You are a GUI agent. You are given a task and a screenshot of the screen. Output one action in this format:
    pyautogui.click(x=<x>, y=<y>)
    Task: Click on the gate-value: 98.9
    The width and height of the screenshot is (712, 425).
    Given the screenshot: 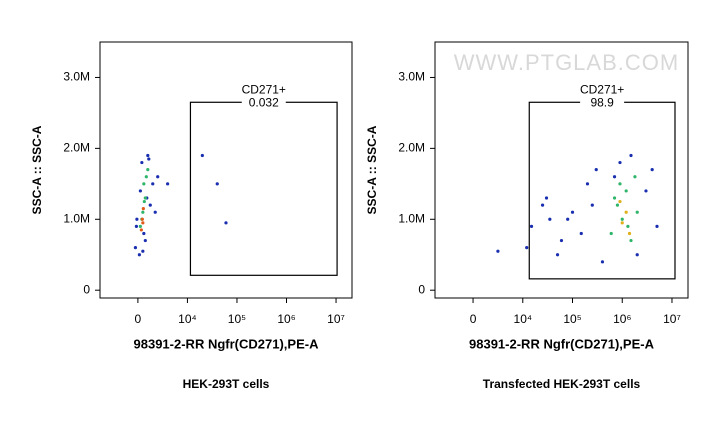 What is the action you would take?
    pyautogui.click(x=602, y=102)
    